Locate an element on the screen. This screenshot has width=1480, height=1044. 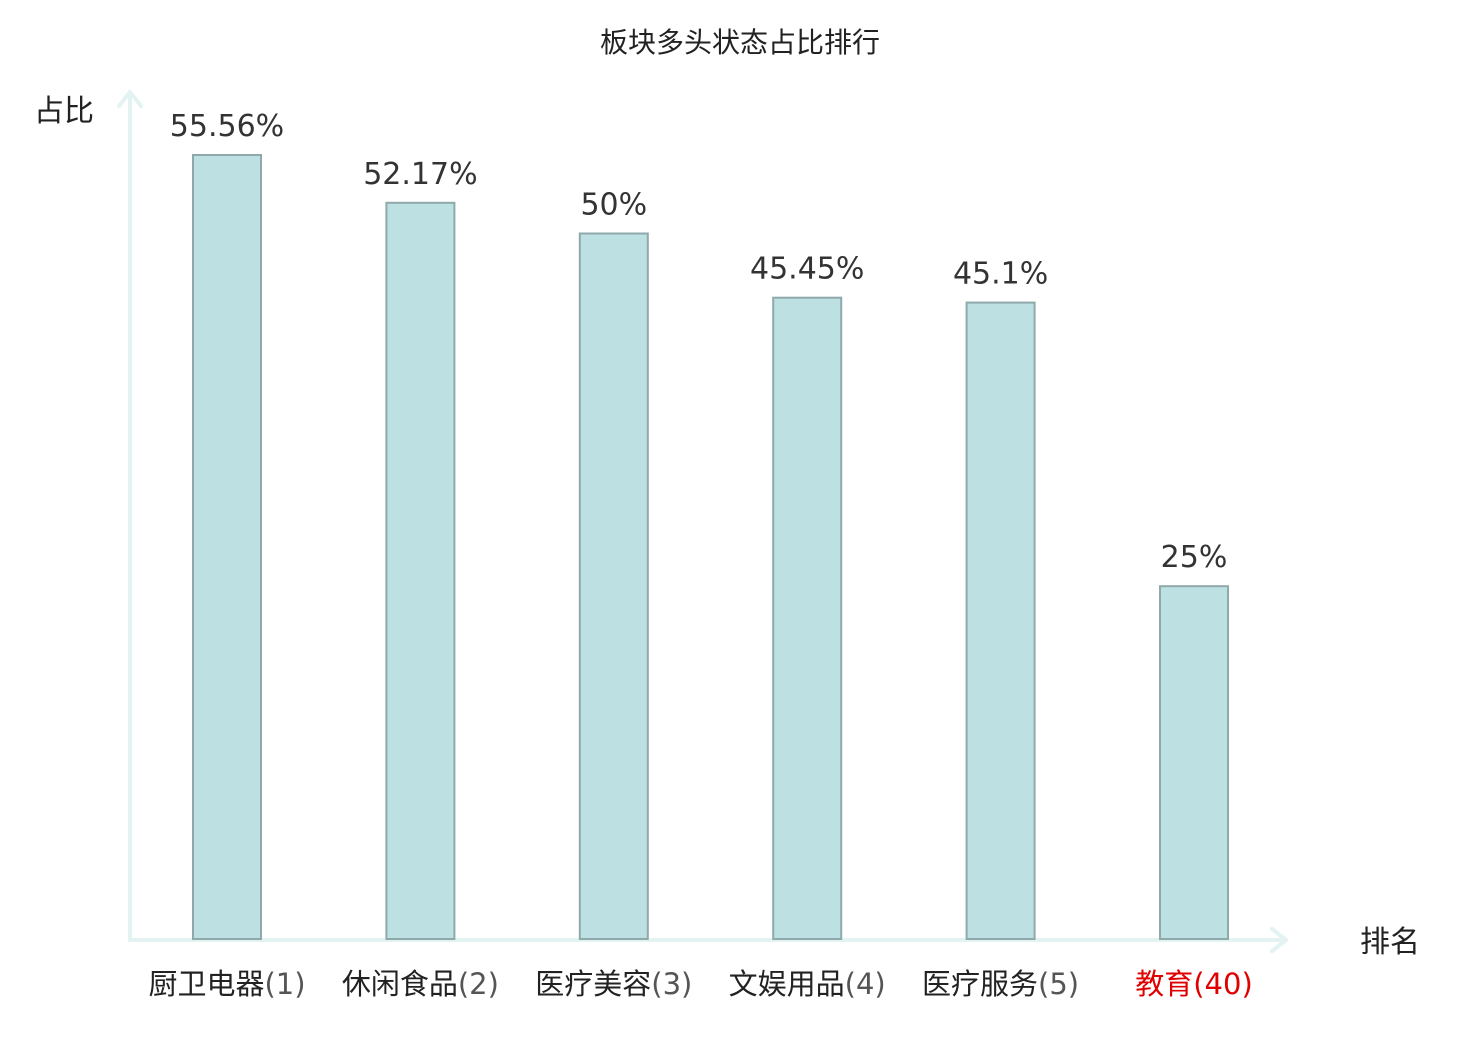
x-axis-arrow is located at coordinates (1279, 940).